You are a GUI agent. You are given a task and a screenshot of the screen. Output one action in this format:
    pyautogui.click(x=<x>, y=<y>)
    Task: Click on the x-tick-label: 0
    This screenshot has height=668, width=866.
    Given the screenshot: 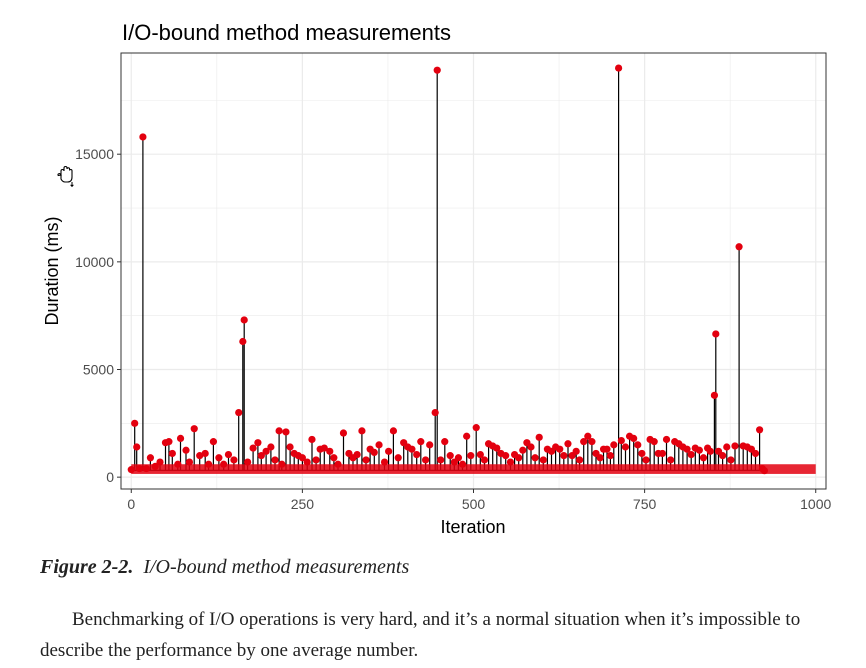 What is the action you would take?
    pyautogui.click(x=131, y=504)
    